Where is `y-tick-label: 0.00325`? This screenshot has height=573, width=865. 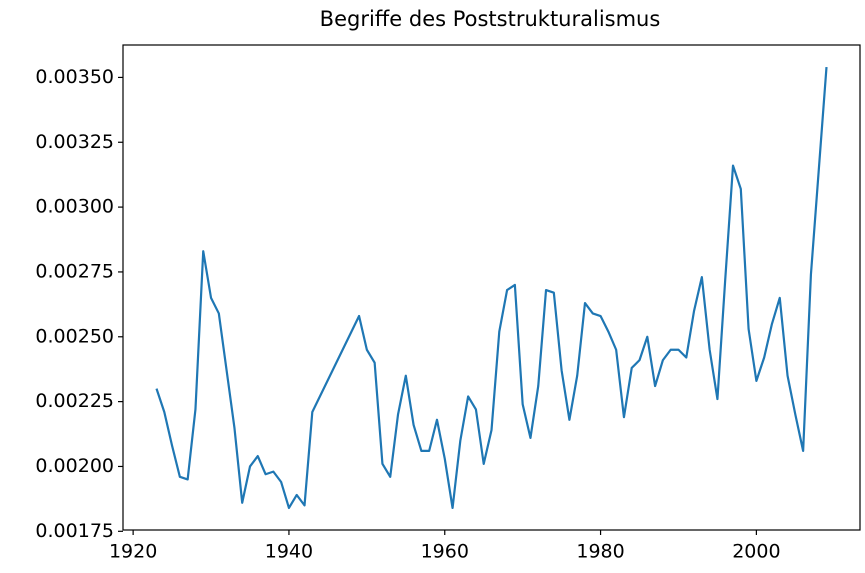
y-tick-label: 0.00325 is located at coordinates (74, 142).